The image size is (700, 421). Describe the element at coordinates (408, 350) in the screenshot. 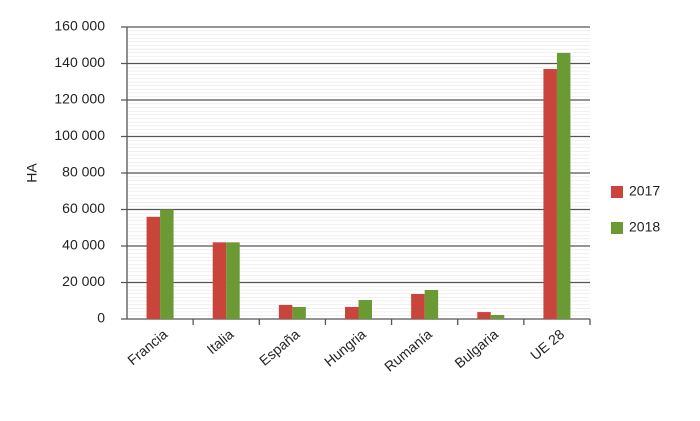

I see `x-tick-label: Rumanía` at that location.